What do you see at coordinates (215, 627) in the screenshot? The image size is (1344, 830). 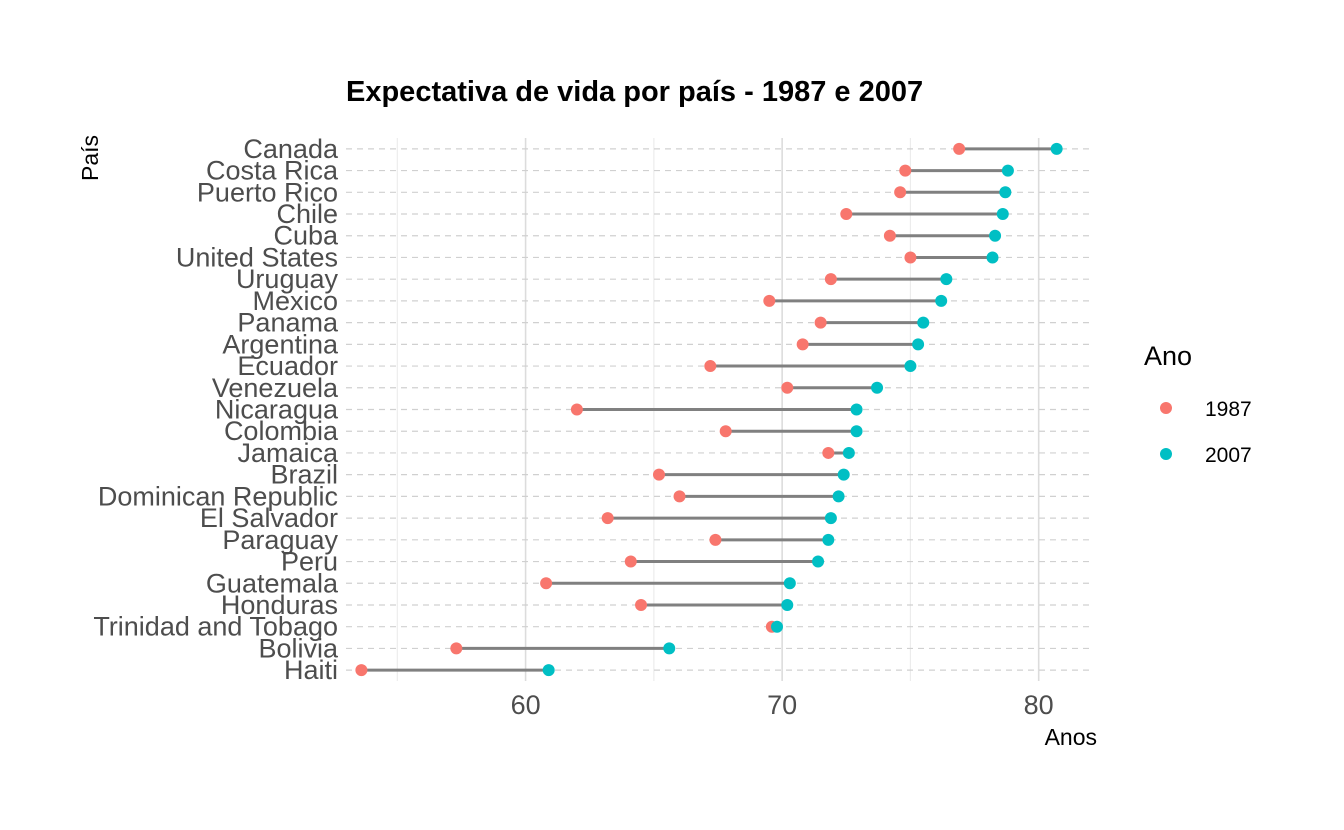 I see `y-tick-label: Trinidad and Tobago` at bounding box center [215, 627].